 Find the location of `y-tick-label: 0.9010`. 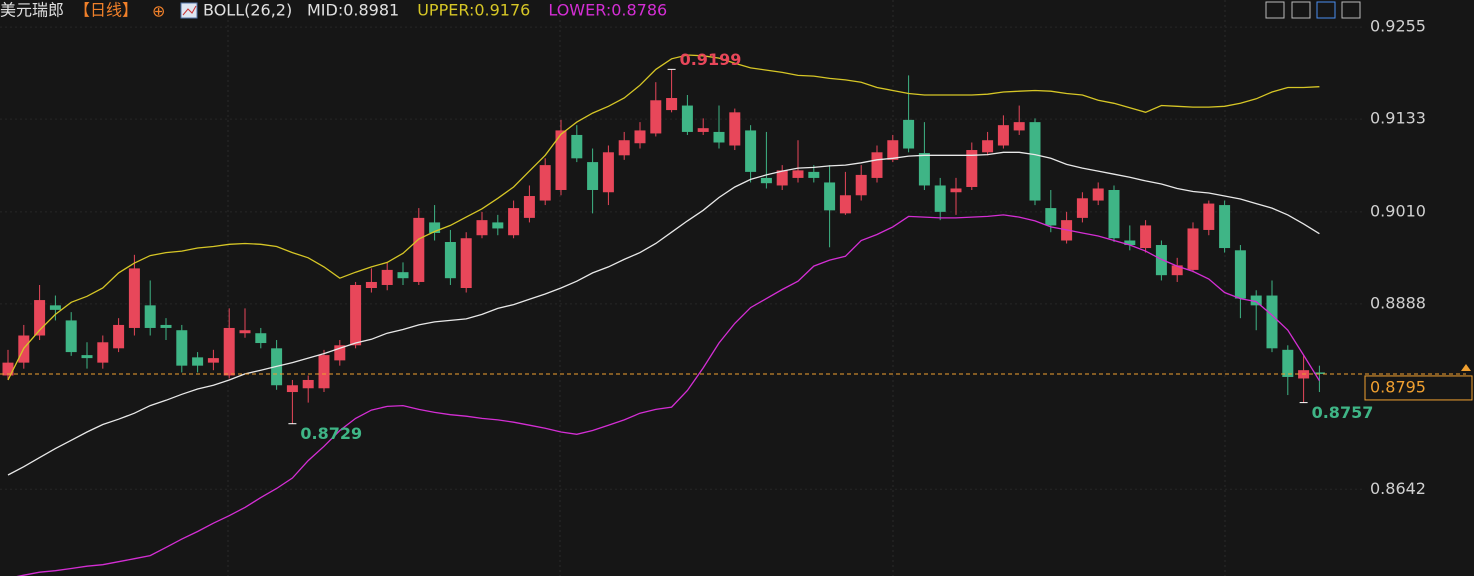

y-tick-label: 0.9010 is located at coordinates (1398, 210).